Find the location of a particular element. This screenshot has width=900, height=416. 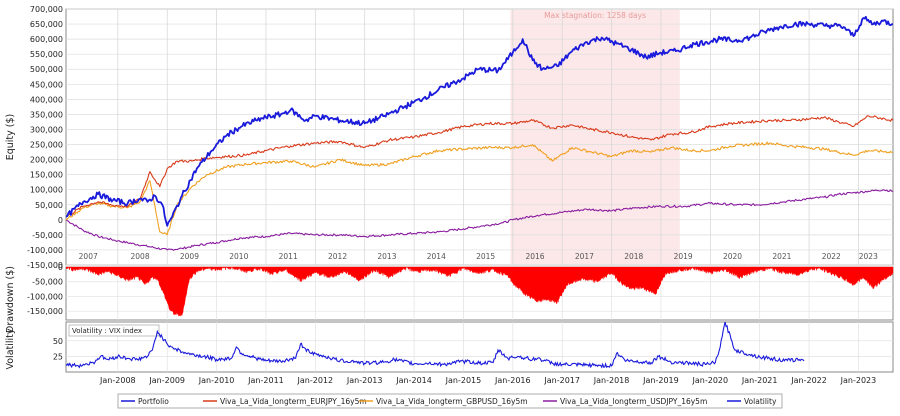

x-tick-label: Jan-2015 is located at coordinates (463, 380).